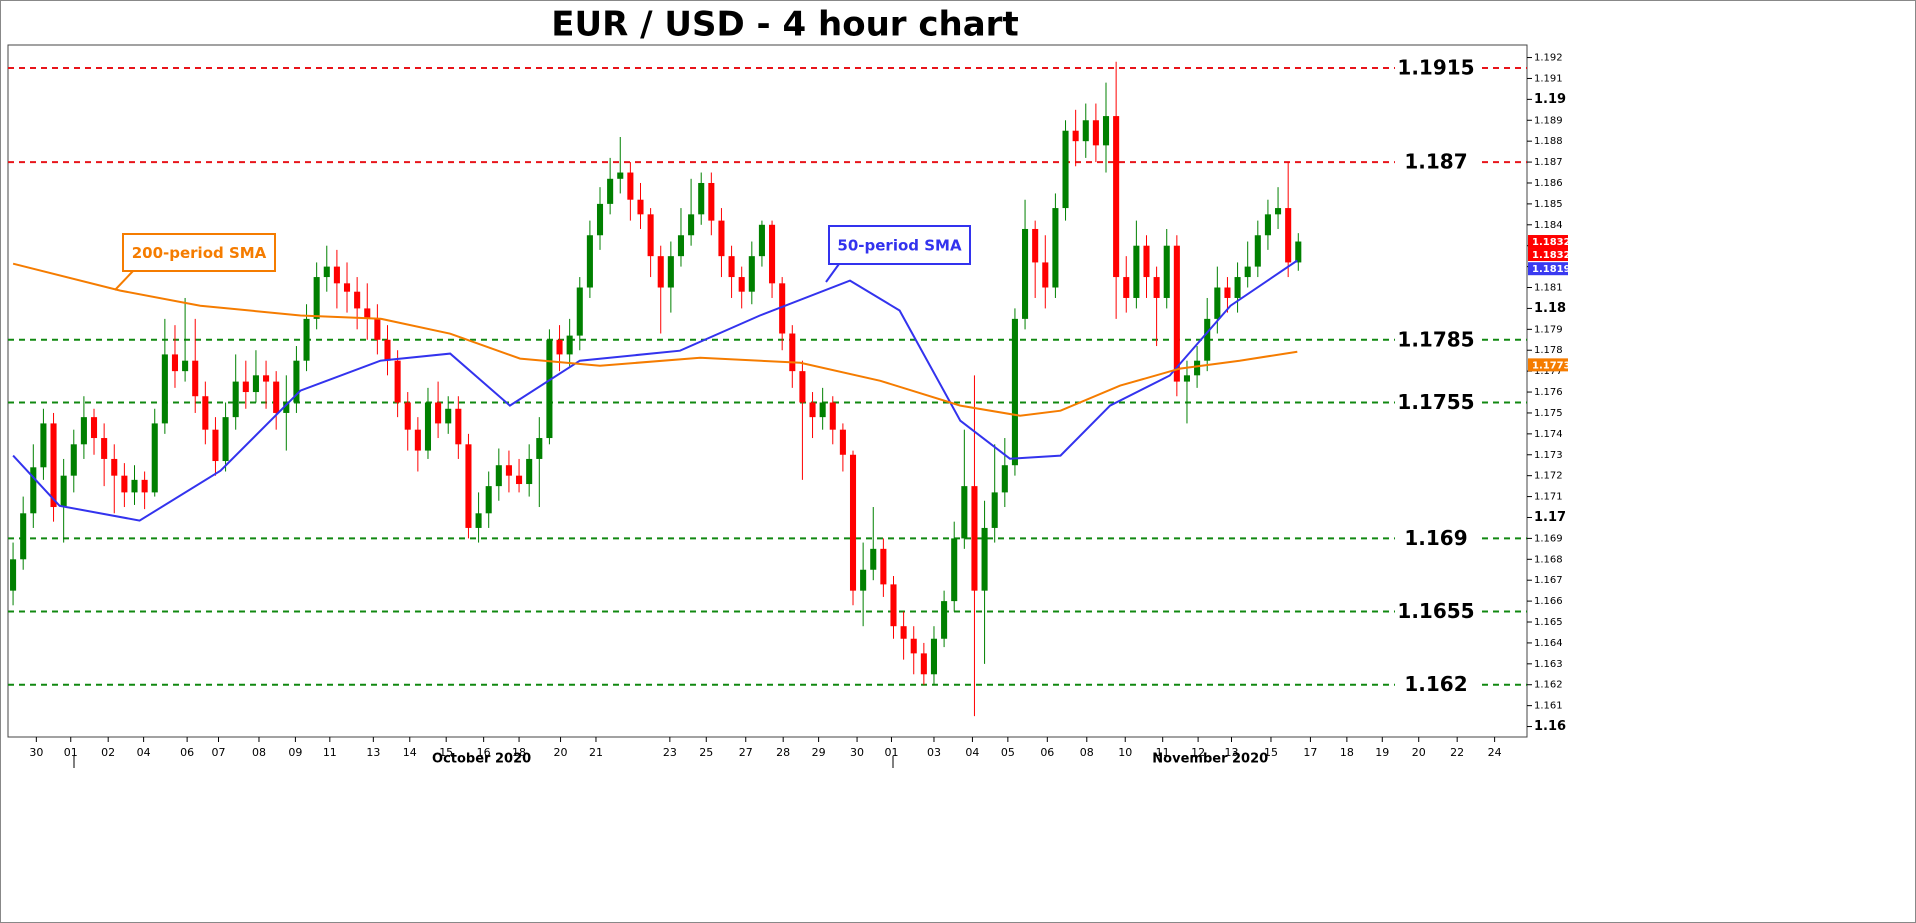 This screenshot has width=1916, height=923. What do you see at coordinates (1548, 497) in the screenshot?
I see `y-tick-label: 1.171` at bounding box center [1548, 497].